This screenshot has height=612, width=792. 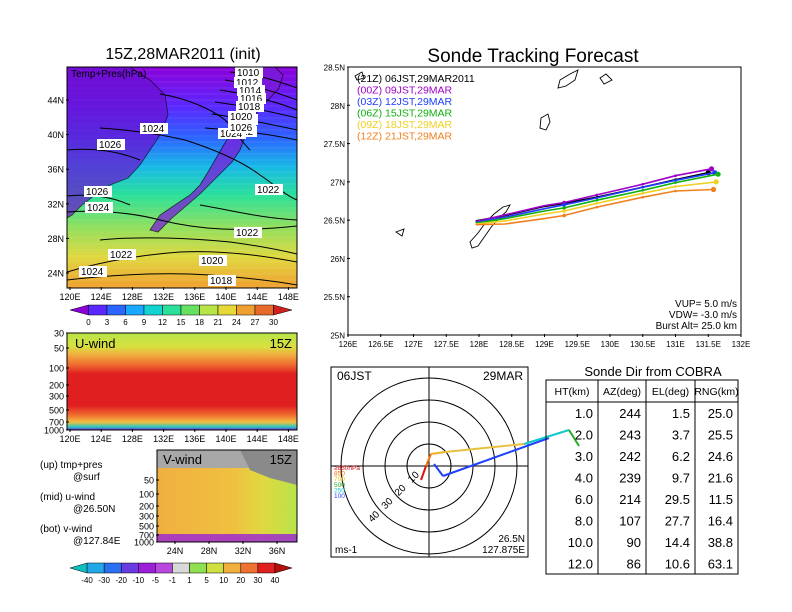 I want to click on tracking-legend-entry: (09Z) 18JST,29MAR, so click(x=405, y=125).